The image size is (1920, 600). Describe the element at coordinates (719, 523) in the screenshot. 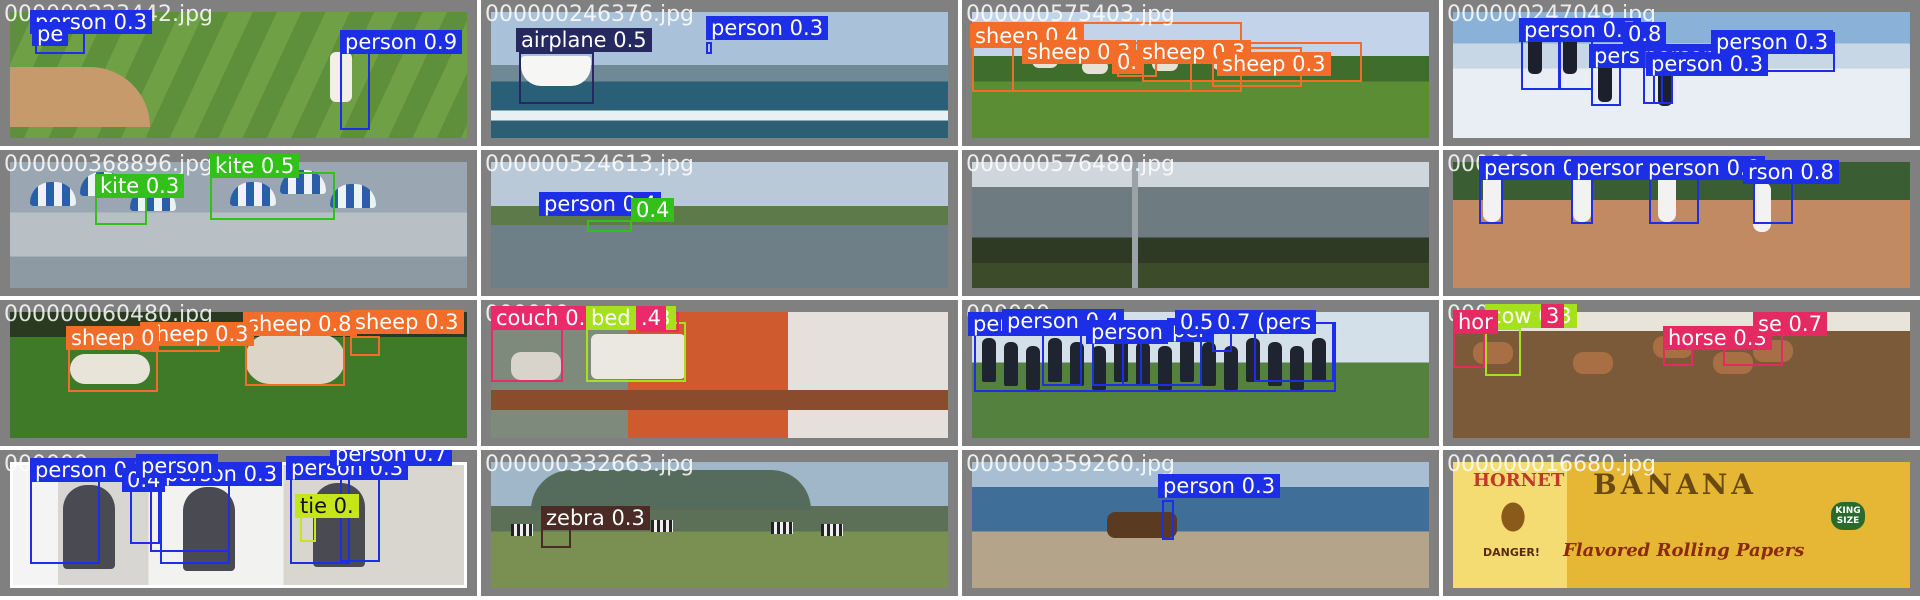

I see `image-tile: 000000332663.jpg zebra 0.3` at that location.